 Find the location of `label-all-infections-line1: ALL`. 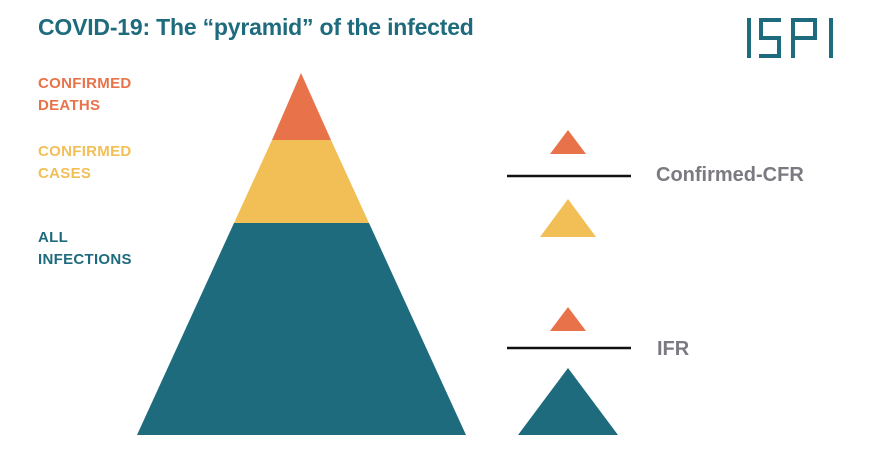

label-all-infections-line1: ALL is located at coordinates (53, 237).